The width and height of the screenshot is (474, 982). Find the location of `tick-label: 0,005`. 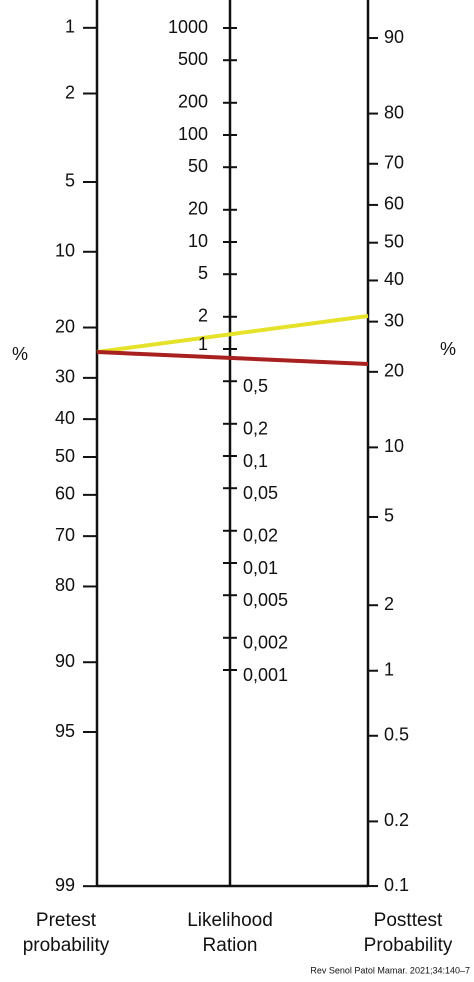

tick-label: 0,005 is located at coordinates (265, 600).